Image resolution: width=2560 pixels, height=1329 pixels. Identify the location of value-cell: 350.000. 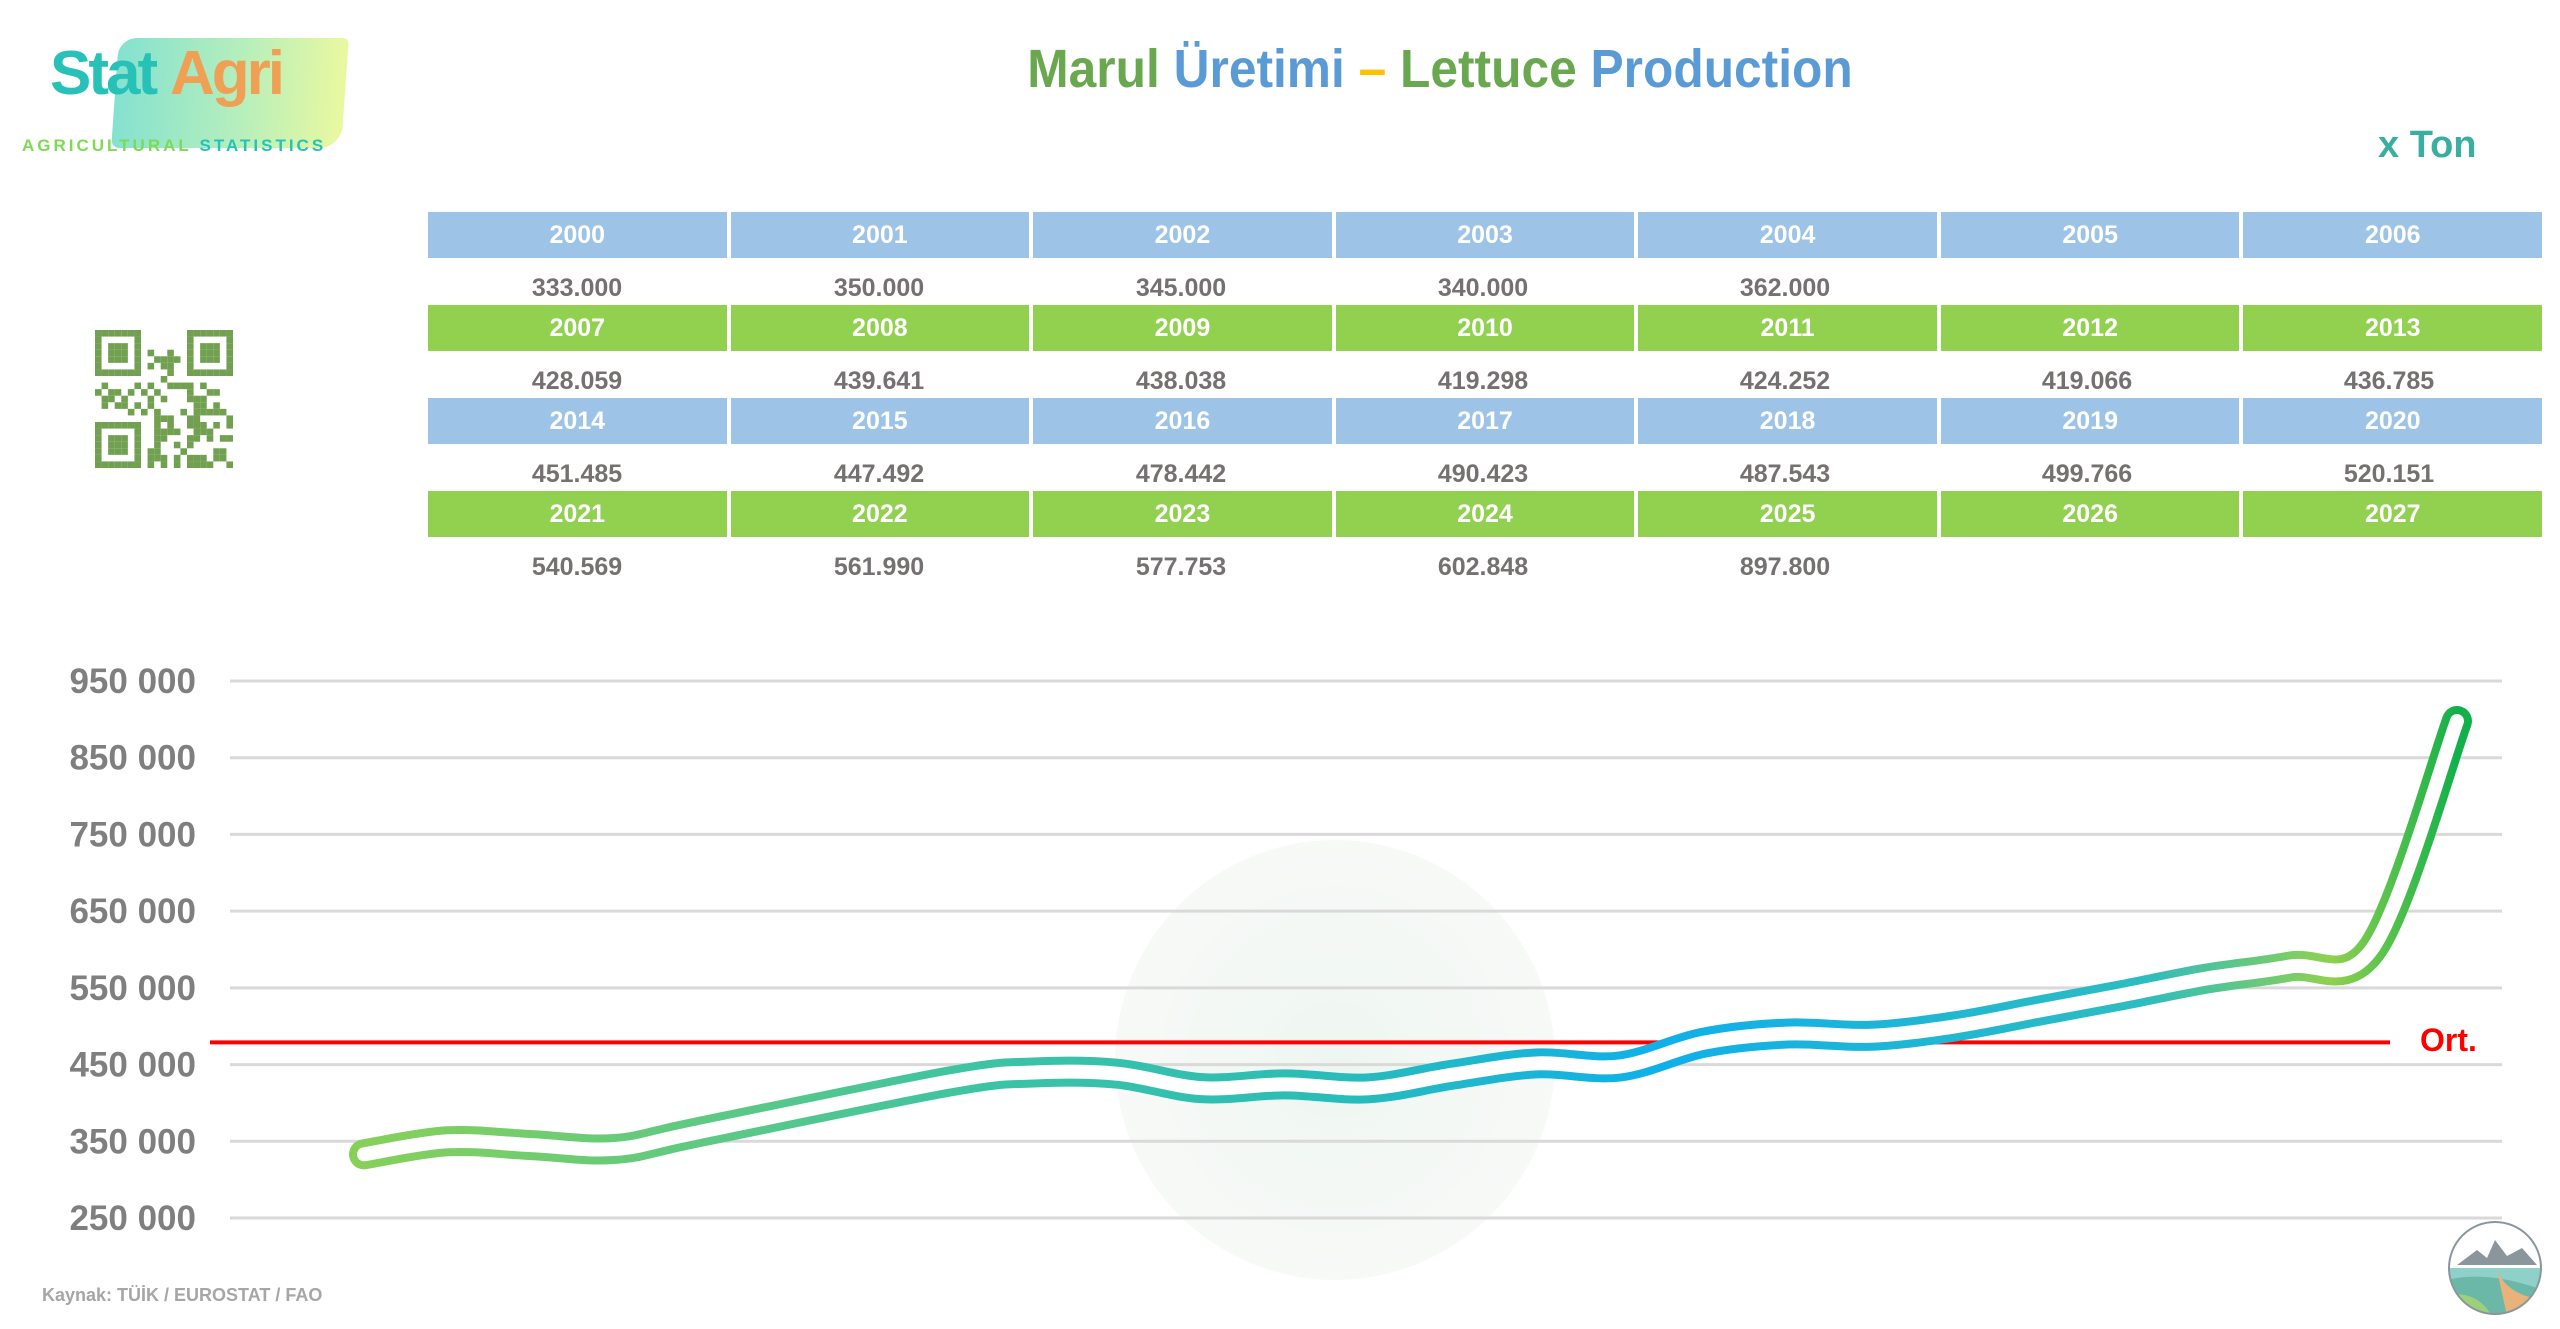
(879, 288).